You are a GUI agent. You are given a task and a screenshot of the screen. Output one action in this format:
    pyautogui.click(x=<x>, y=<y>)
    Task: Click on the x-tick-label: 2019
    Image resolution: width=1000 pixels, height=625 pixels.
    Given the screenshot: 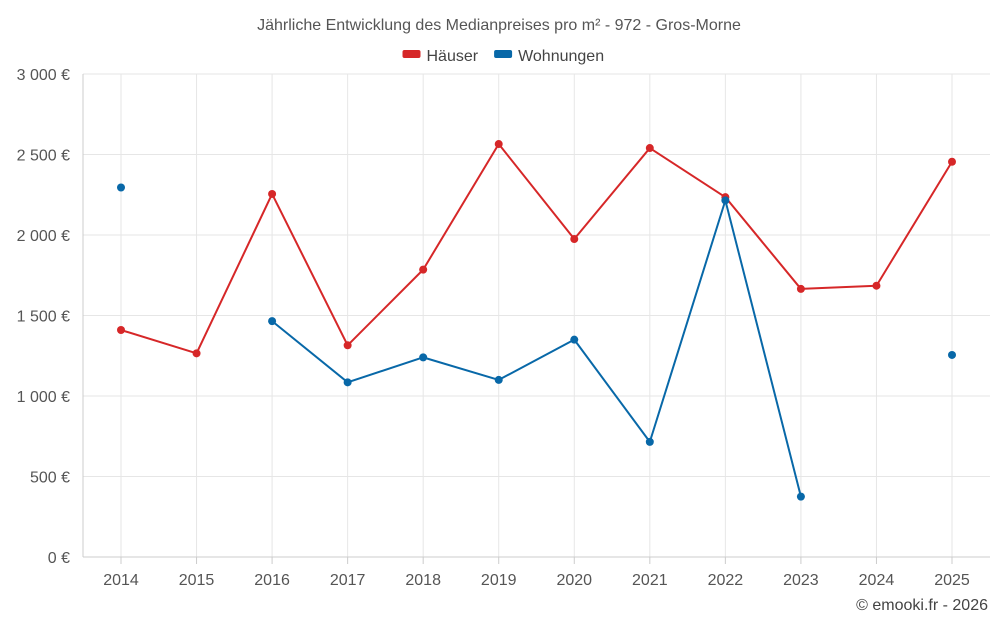 What is the action you would take?
    pyautogui.click(x=499, y=580)
    